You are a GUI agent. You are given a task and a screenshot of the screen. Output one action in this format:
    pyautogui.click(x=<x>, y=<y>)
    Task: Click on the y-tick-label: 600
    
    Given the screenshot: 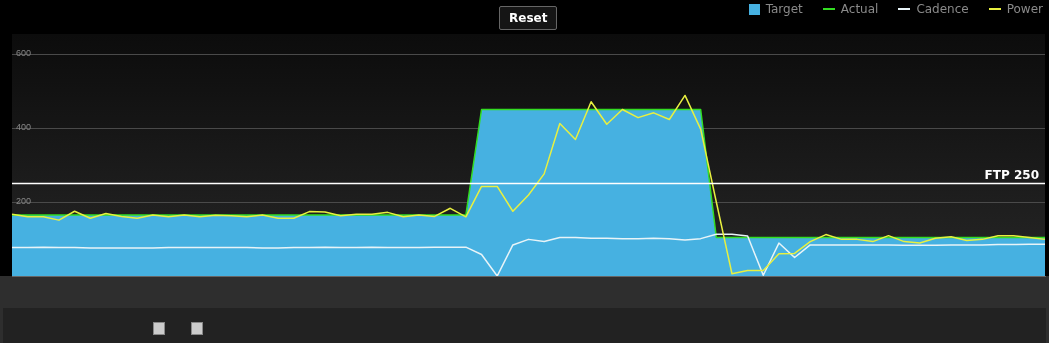 What is the action you would take?
    pyautogui.click(x=24, y=53)
    